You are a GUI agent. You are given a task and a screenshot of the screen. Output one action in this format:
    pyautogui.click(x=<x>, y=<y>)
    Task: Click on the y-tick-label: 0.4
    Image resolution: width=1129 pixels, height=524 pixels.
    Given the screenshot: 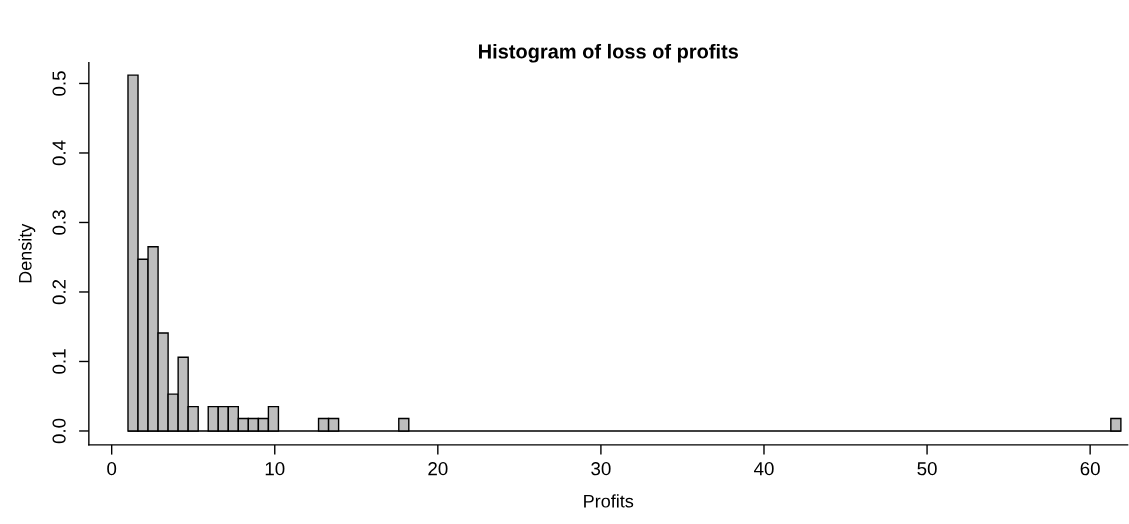 What is the action you would take?
    pyautogui.click(x=59, y=153)
    